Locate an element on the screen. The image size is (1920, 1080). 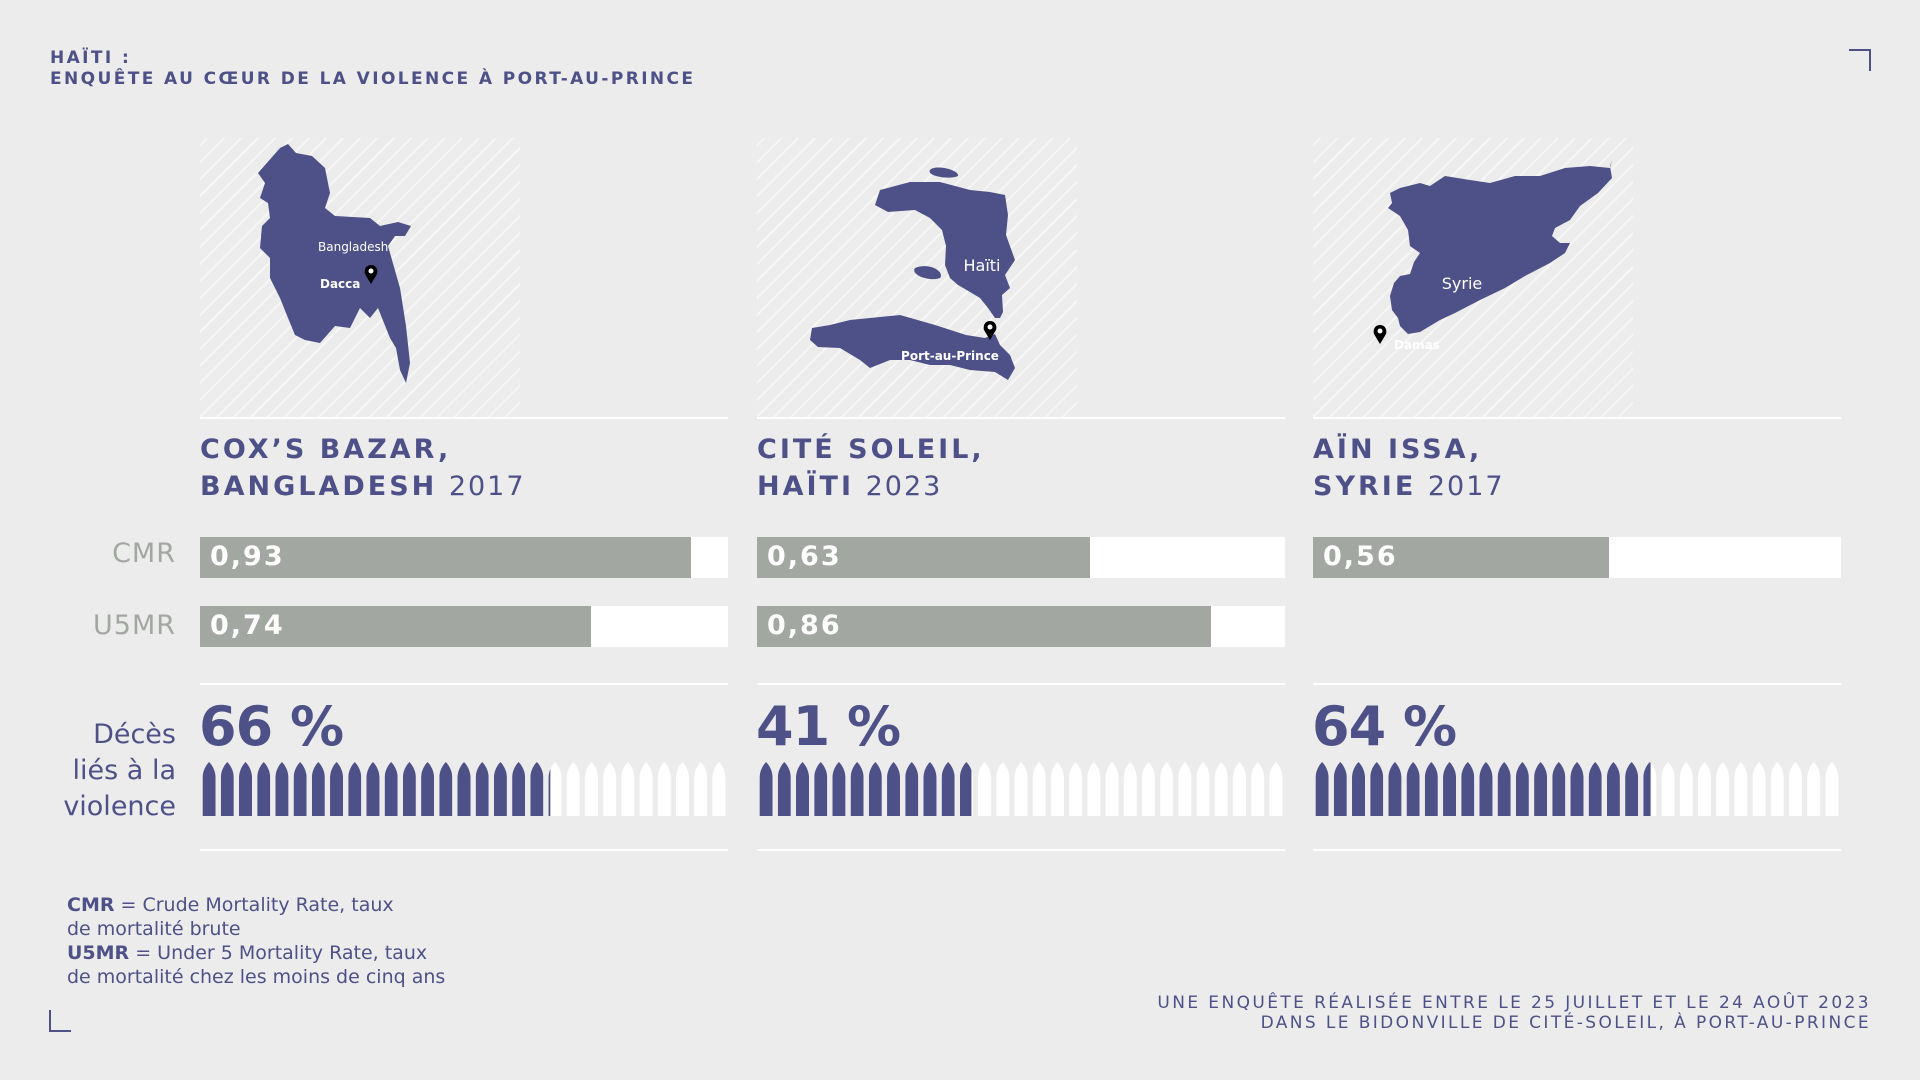
bar-track-u5mr-1: 0,86 is located at coordinates (1021, 626).